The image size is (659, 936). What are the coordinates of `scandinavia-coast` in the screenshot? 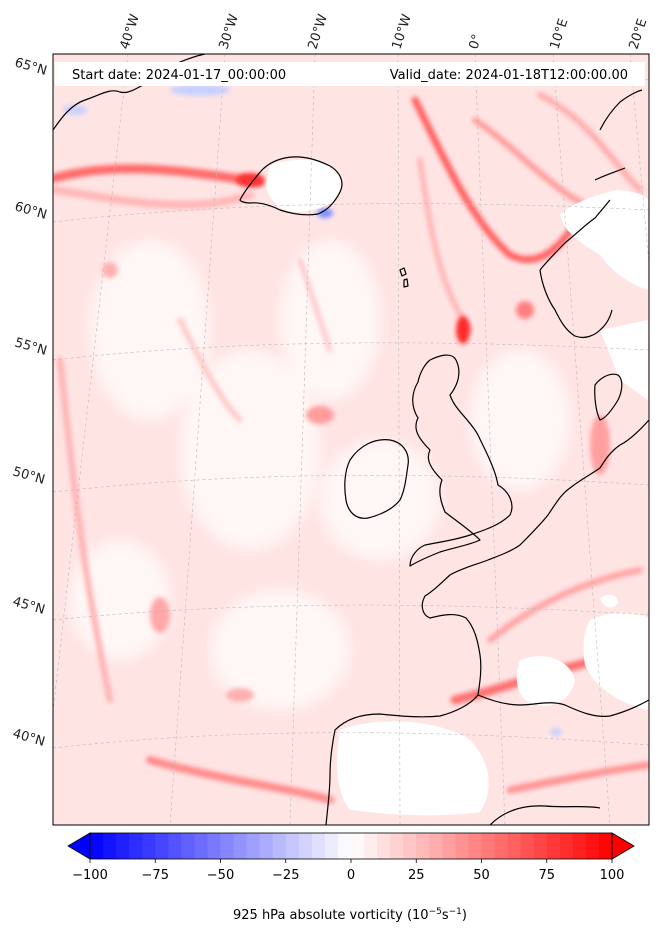 It's located at (576, 269).